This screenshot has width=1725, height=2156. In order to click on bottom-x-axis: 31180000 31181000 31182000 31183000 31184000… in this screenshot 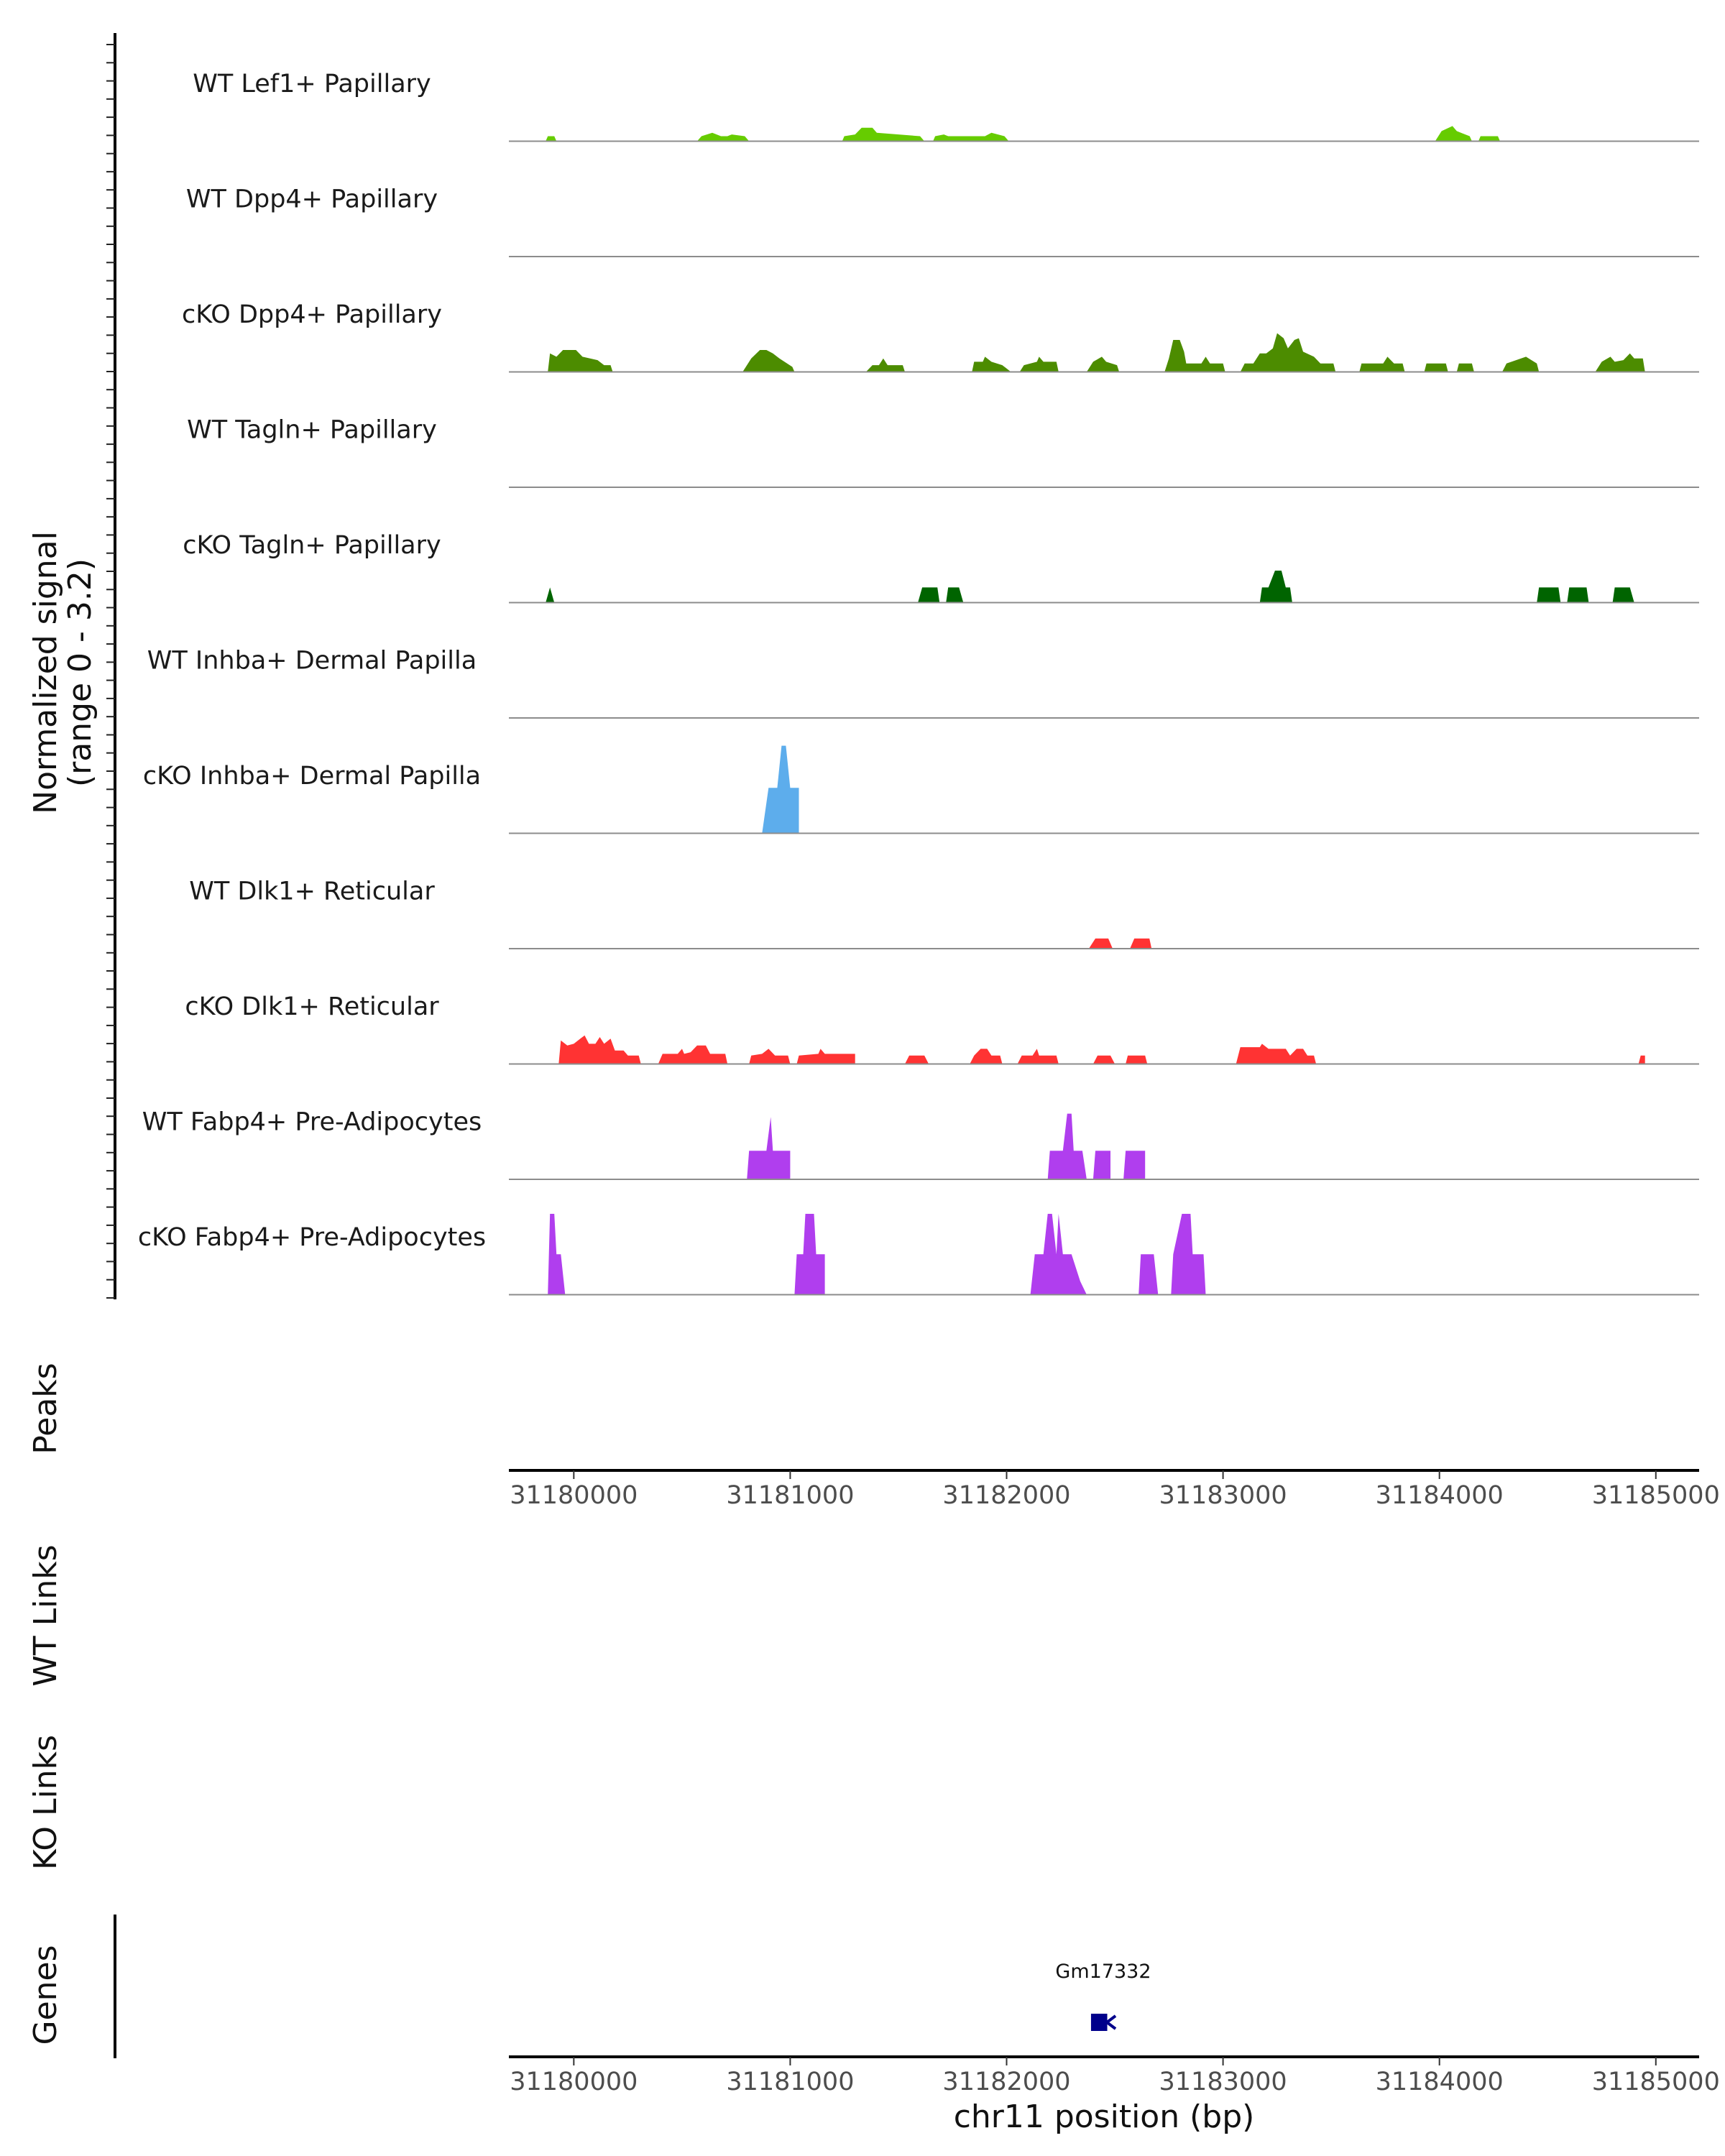, I will do `click(1114, 2075)`.